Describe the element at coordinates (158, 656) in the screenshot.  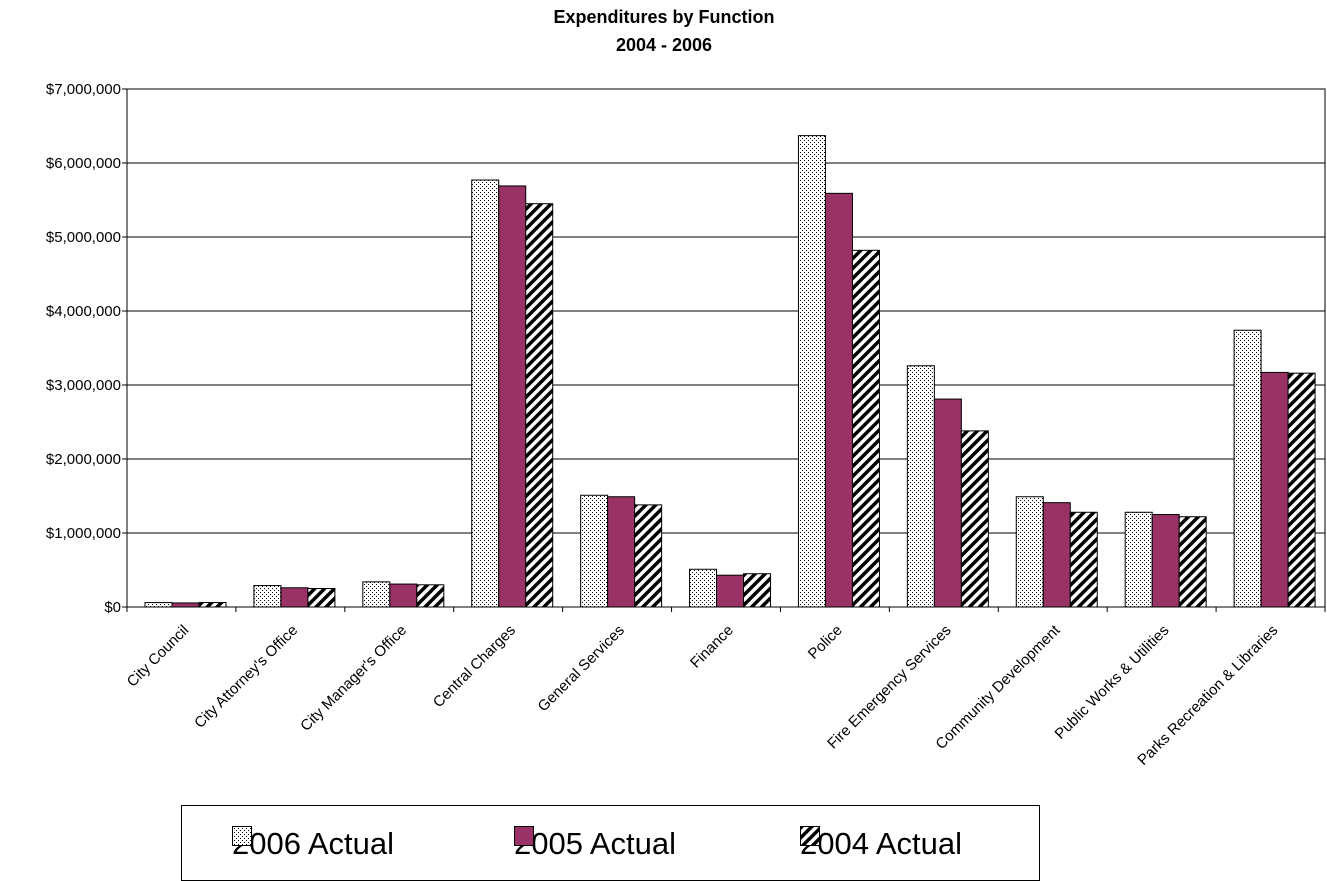
I see `x-tick-label: City Council` at that location.